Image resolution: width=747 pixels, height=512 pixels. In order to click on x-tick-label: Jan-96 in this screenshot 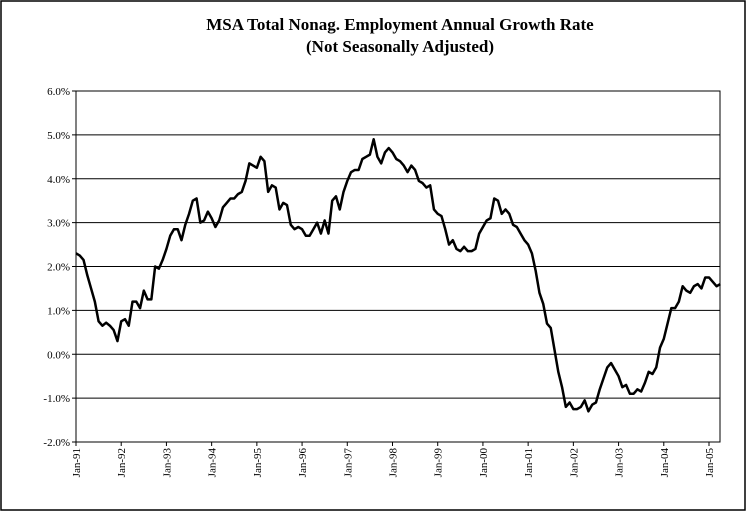, I will do `click(303, 463)`.